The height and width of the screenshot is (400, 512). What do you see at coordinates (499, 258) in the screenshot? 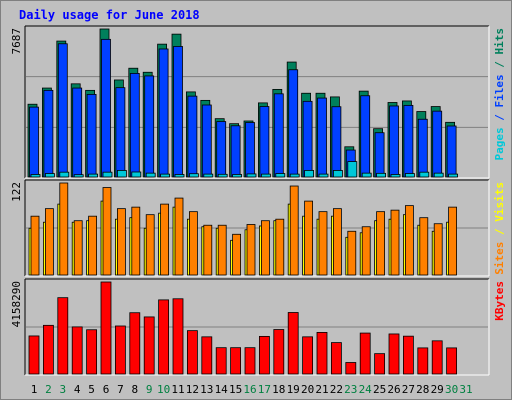
I see `legend-sites: Sites` at bounding box center [499, 258].